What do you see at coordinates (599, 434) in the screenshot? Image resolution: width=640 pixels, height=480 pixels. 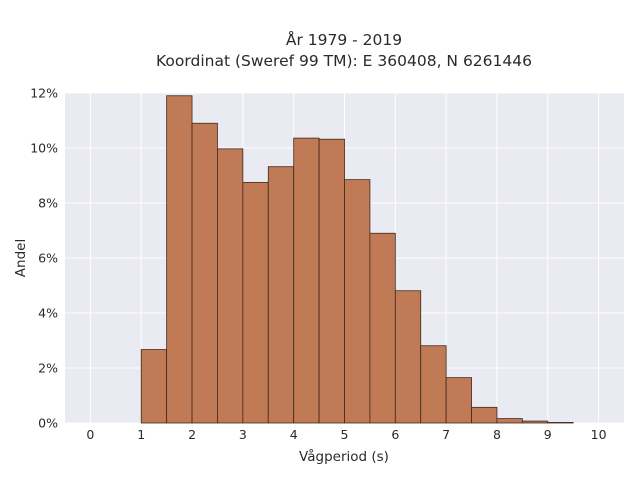 I see `x-tick-label: 10` at bounding box center [599, 434].